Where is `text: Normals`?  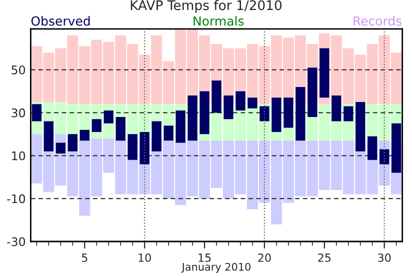
text: Normals is located at coordinates (219, 21).